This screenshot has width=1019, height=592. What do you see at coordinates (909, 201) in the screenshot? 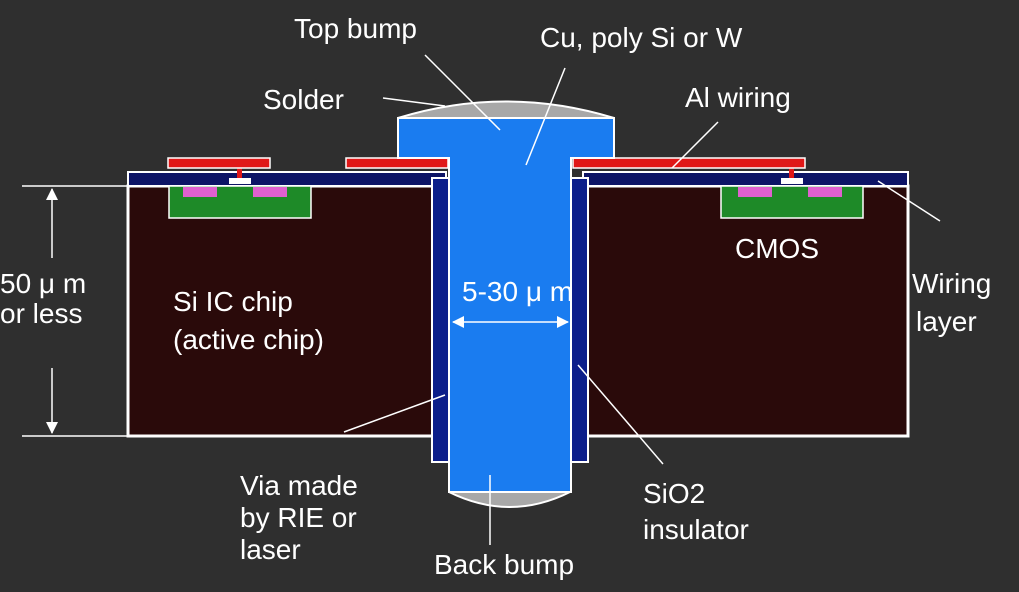
I see `leader-wiring-layer` at bounding box center [909, 201].